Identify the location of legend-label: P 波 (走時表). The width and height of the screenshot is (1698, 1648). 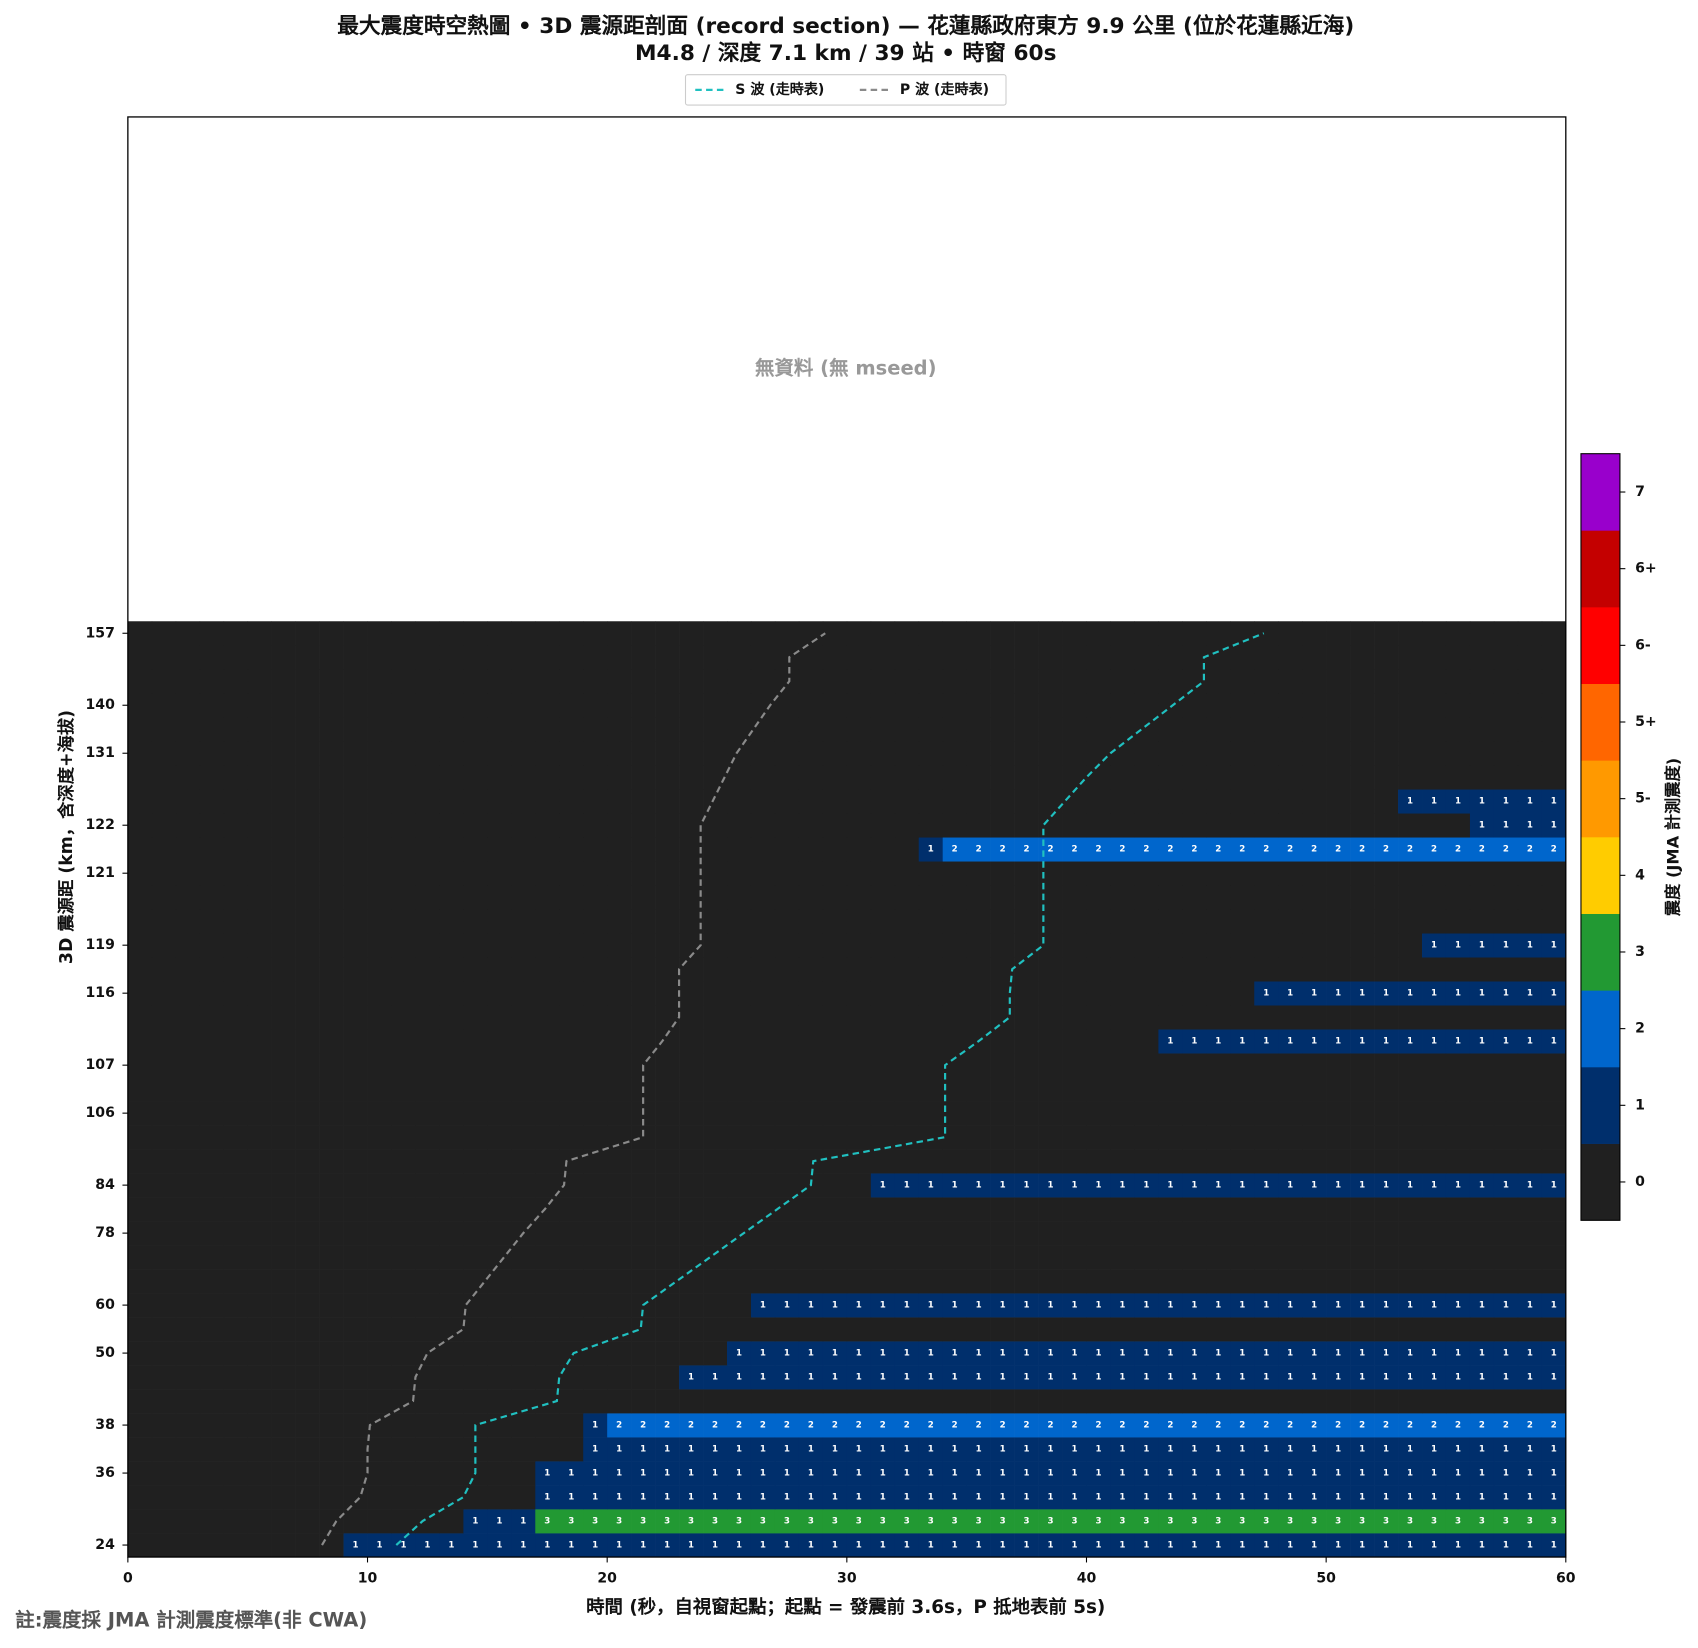
(944, 89).